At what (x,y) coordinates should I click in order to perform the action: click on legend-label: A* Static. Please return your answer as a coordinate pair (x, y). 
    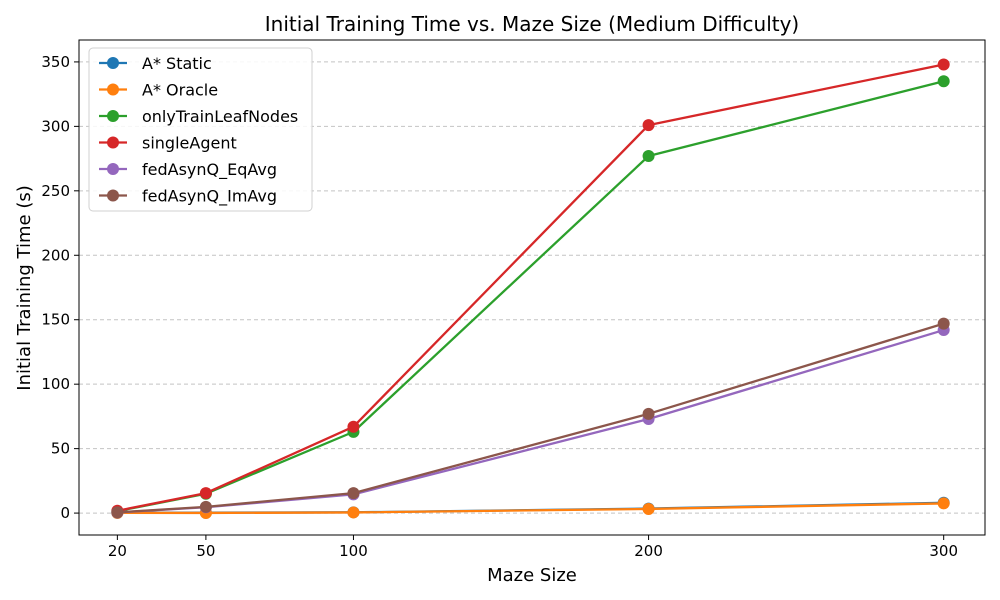
    Looking at the image, I should click on (177, 63).